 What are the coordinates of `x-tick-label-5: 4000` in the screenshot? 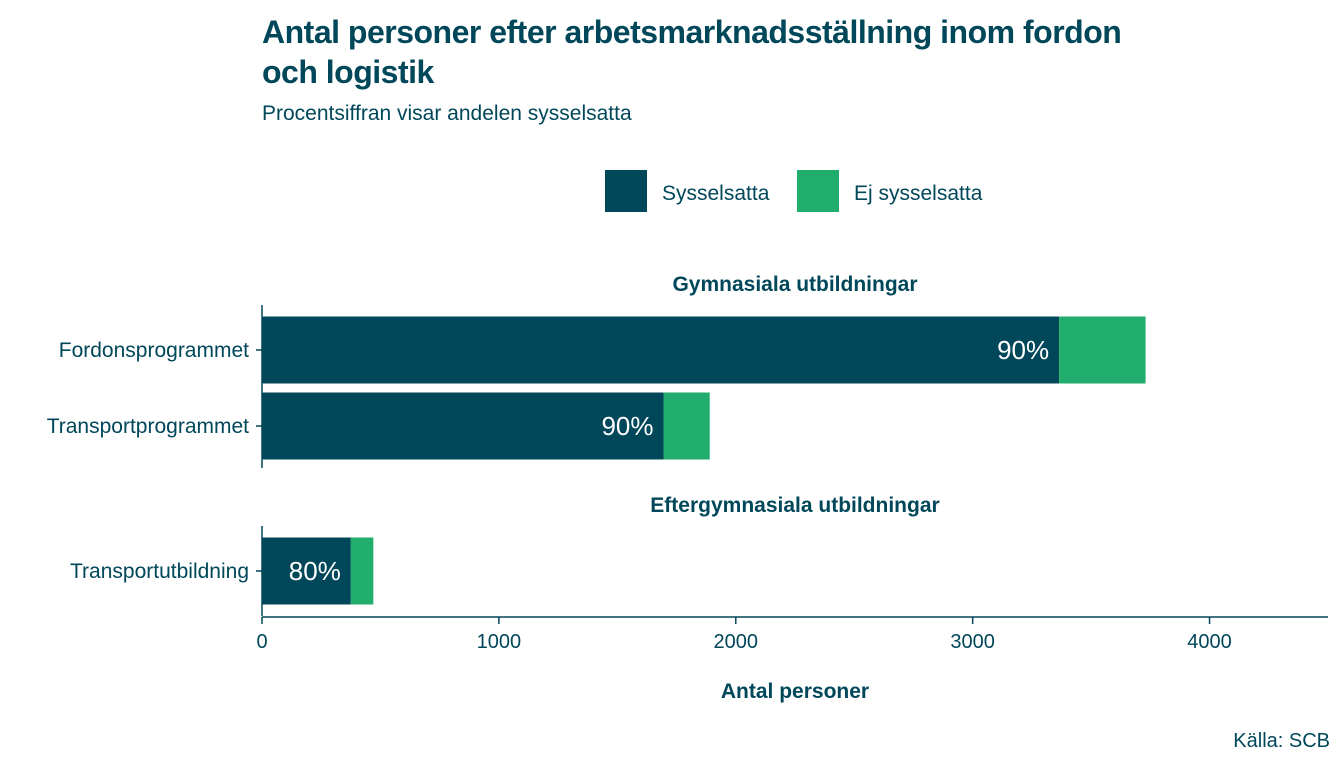 It's located at (1209, 642).